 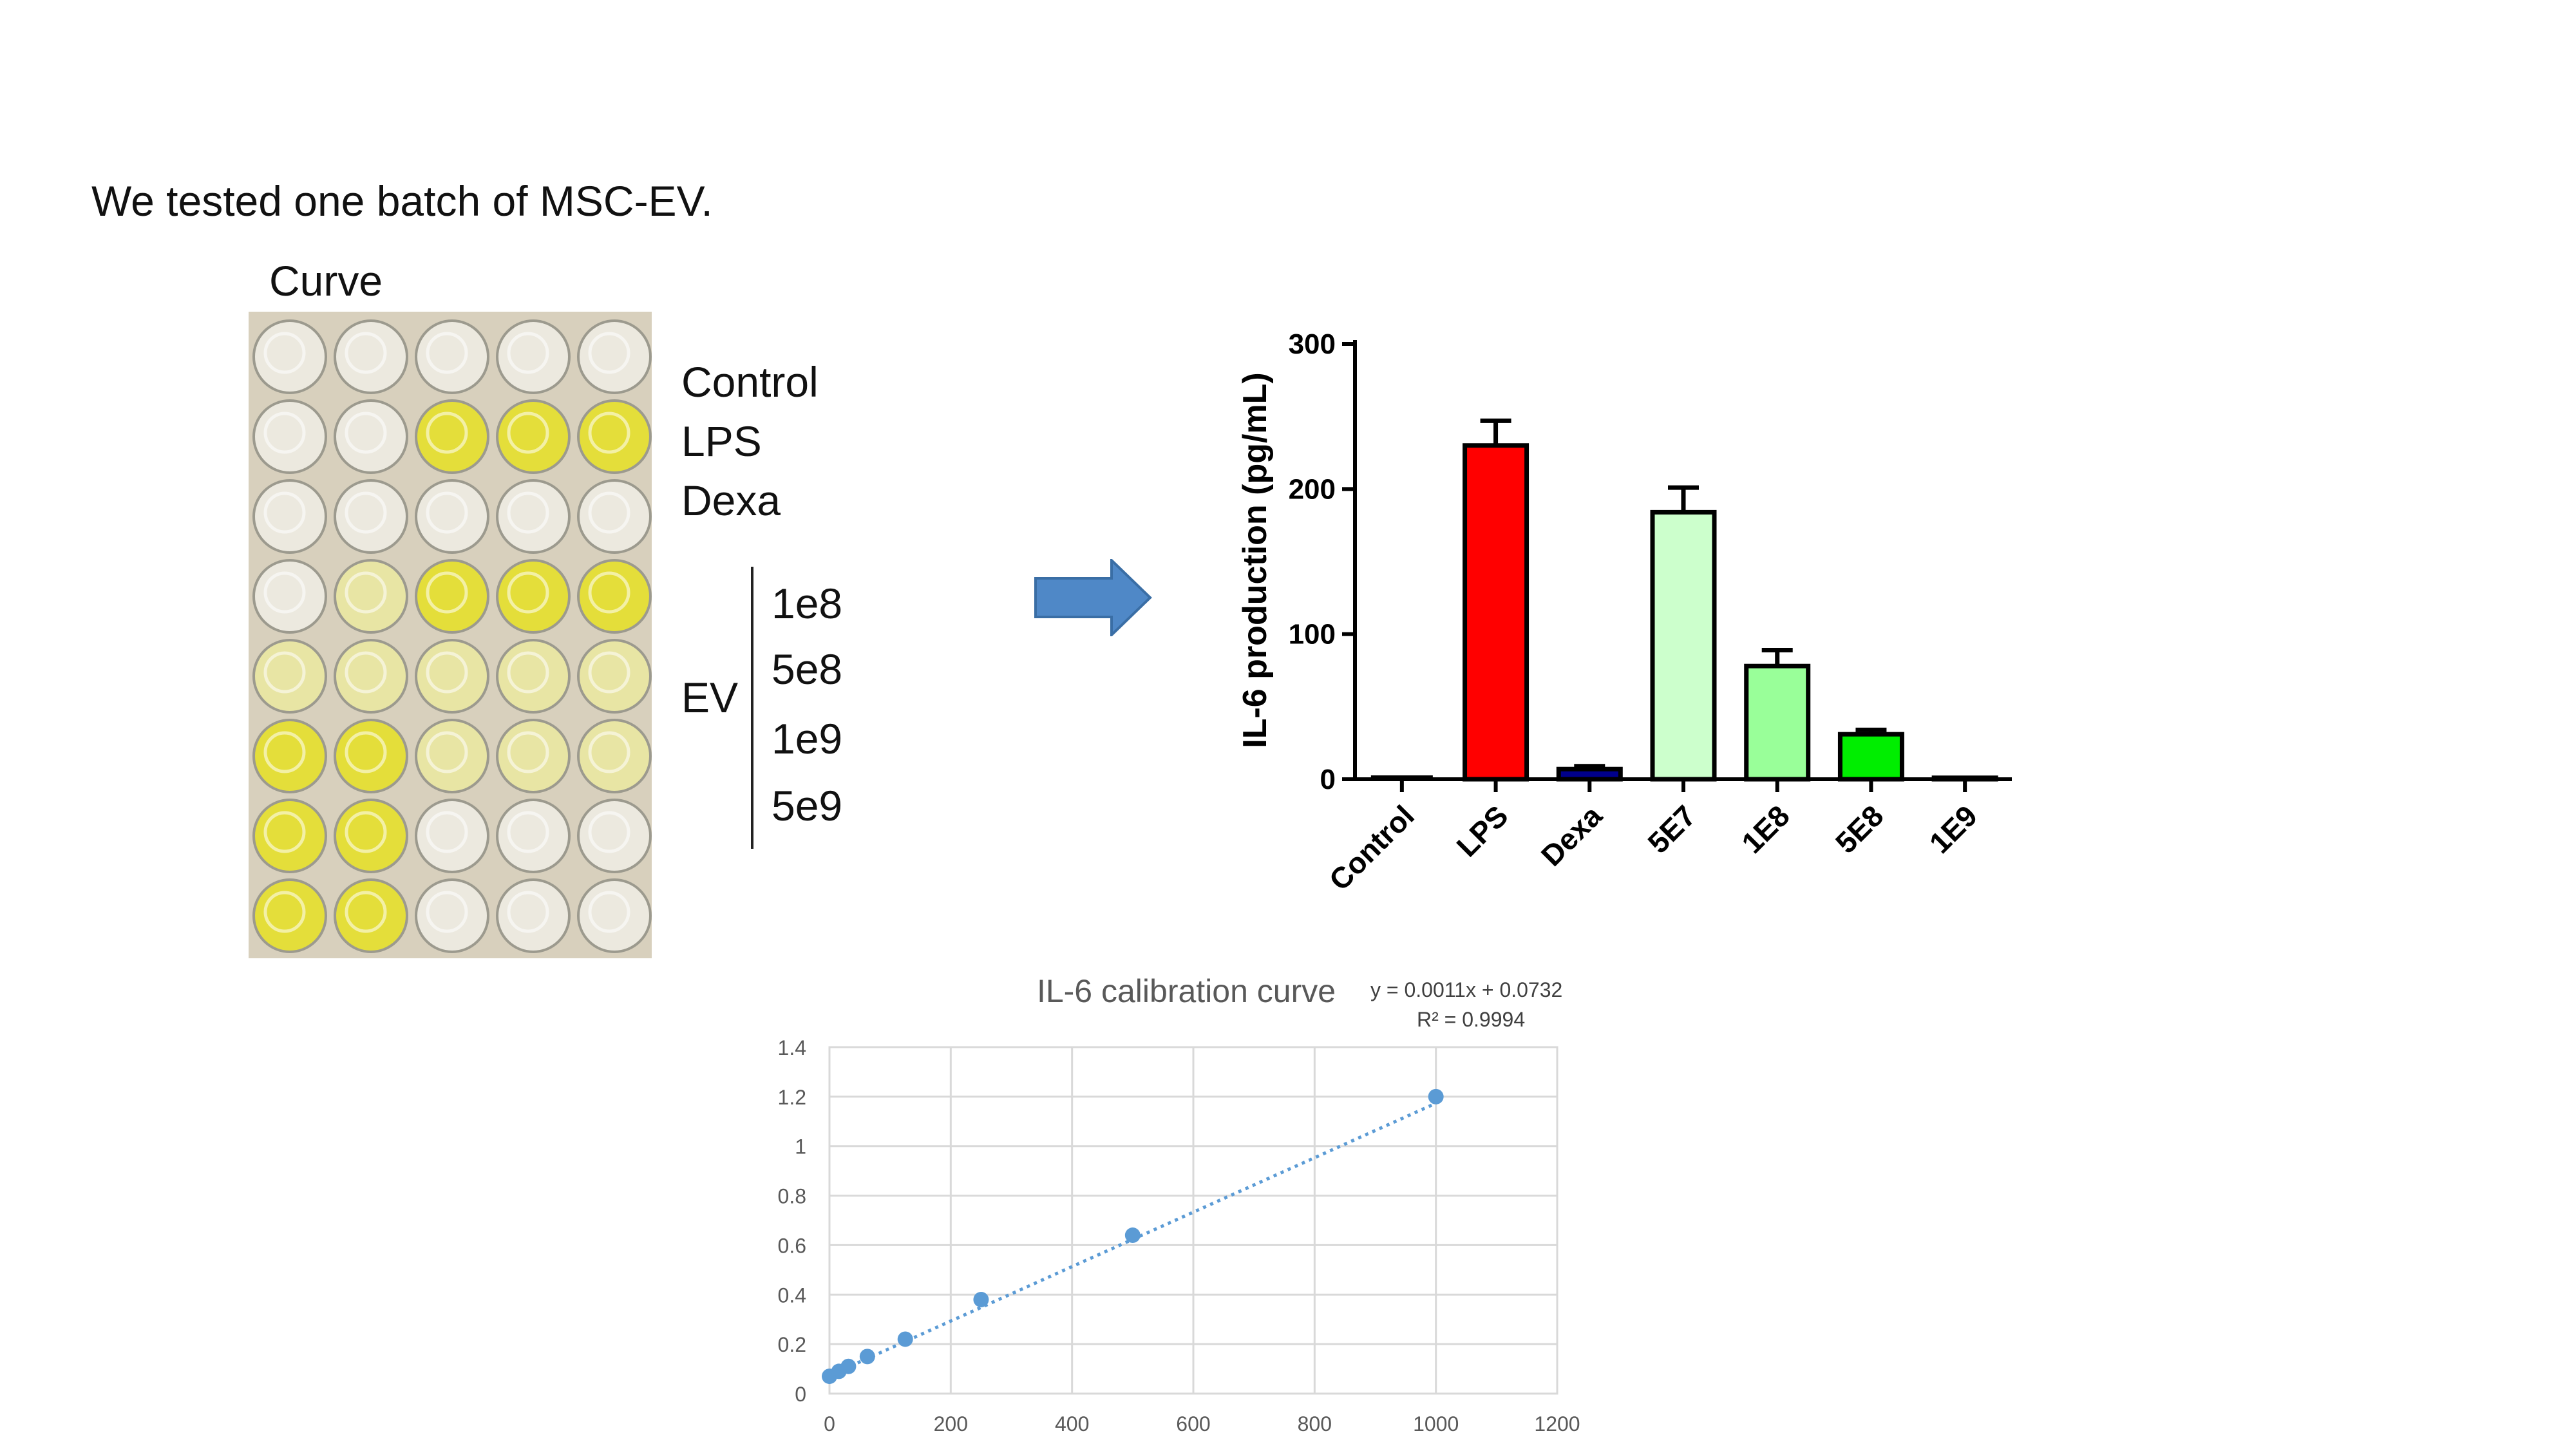 What do you see at coordinates (1093, 597) in the screenshot?
I see `right-arrow-icon` at bounding box center [1093, 597].